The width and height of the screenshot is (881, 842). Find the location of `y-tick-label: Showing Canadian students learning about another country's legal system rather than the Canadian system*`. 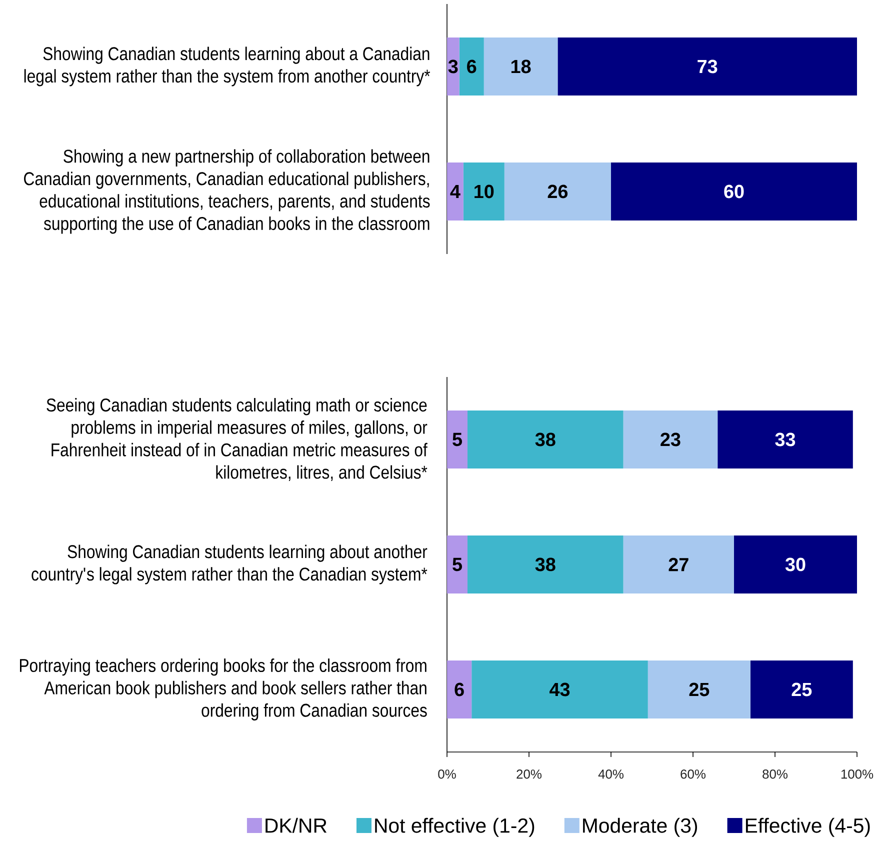

y-tick-label: Showing Canadian students learning about another country's legal system rather than the Canadian system* is located at coordinates (230, 564).